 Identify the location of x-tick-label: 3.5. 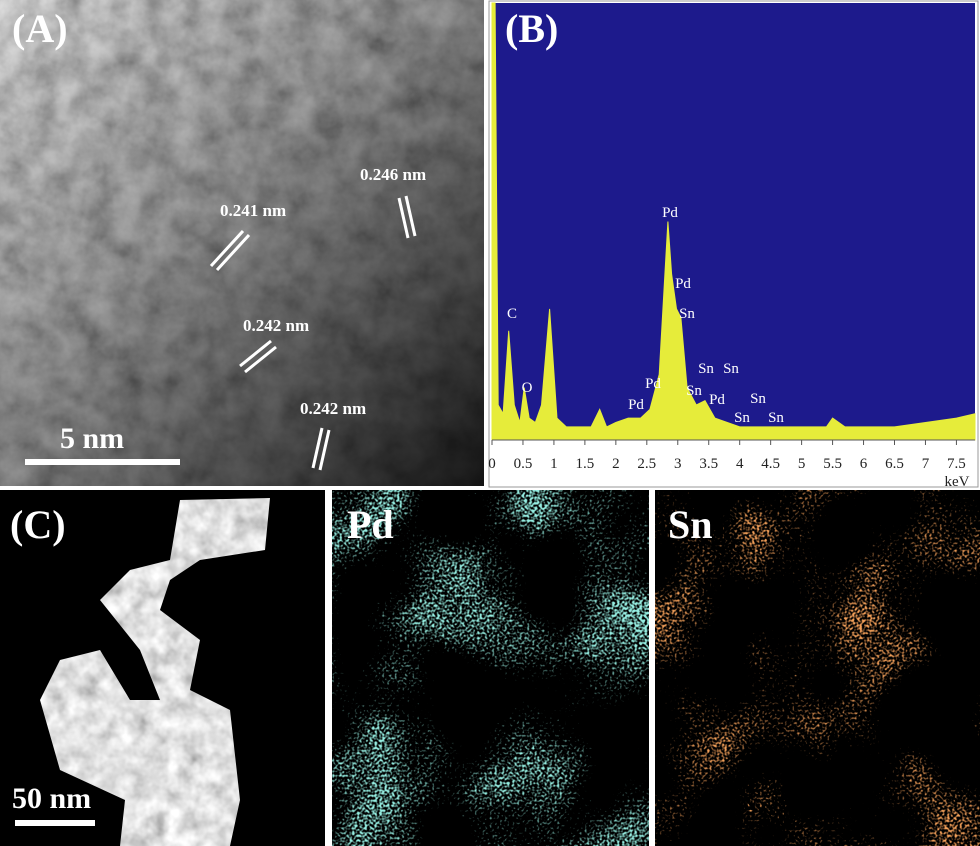
(708, 464).